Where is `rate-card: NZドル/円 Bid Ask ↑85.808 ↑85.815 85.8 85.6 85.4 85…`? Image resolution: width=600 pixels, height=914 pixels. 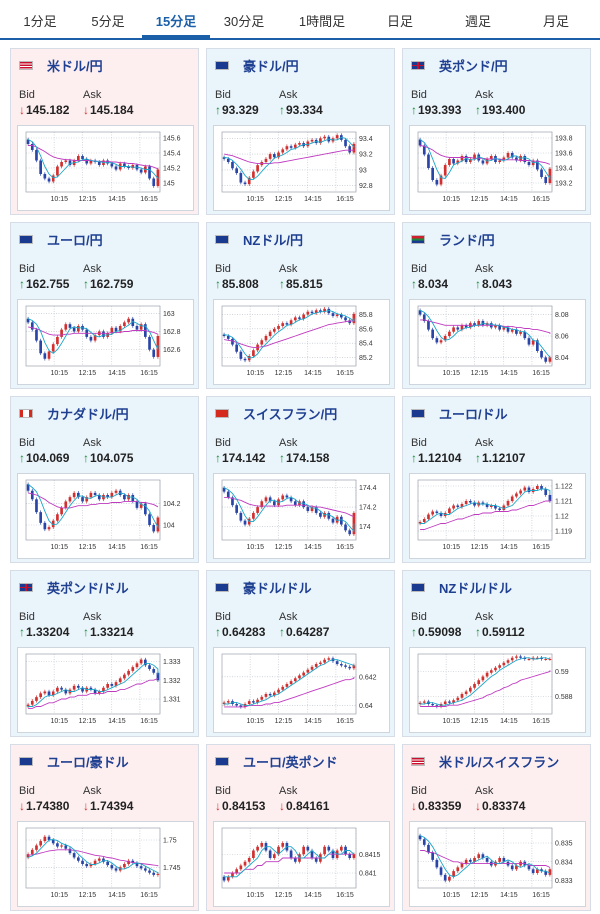 rate-card: NZドル/円 Bid Ask ↑85.808 ↑85.815 85.8 85.6 85.4 85… is located at coordinates (300, 305).